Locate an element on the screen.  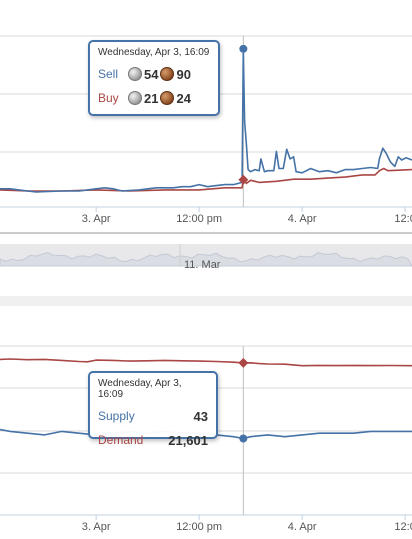
tooltip-series-name: Demand is located at coordinates (121, 440).